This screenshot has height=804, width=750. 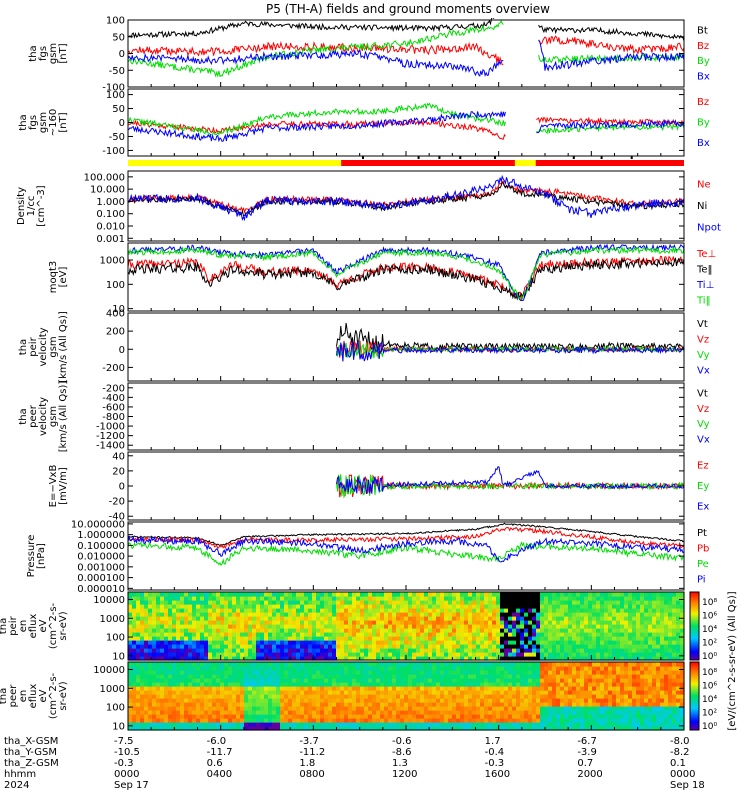 What do you see at coordinates (101, 589) in the screenshot?
I see `ytick-label-pressure-6: 0.000010` at bounding box center [101, 589].